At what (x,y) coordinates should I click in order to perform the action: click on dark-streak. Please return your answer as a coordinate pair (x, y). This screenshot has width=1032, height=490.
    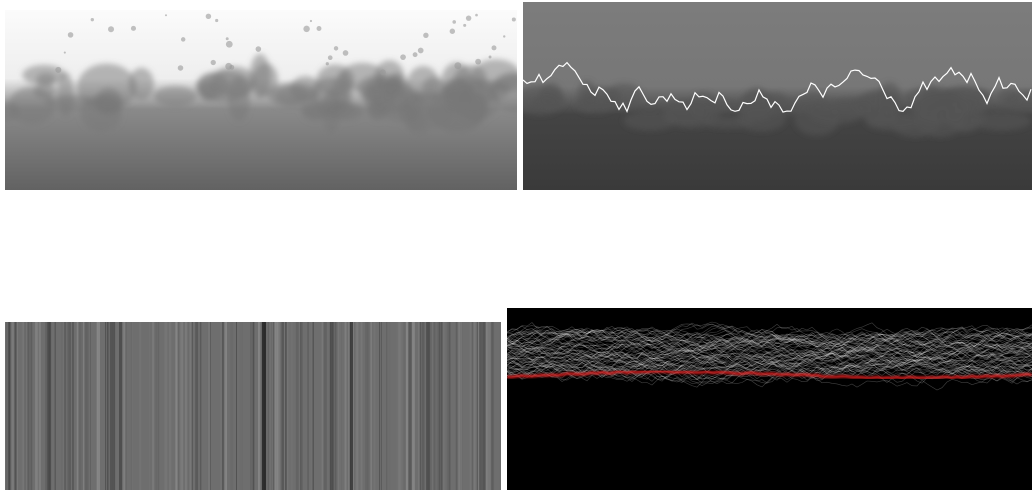
    Looking at the image, I should click on (351, 406).